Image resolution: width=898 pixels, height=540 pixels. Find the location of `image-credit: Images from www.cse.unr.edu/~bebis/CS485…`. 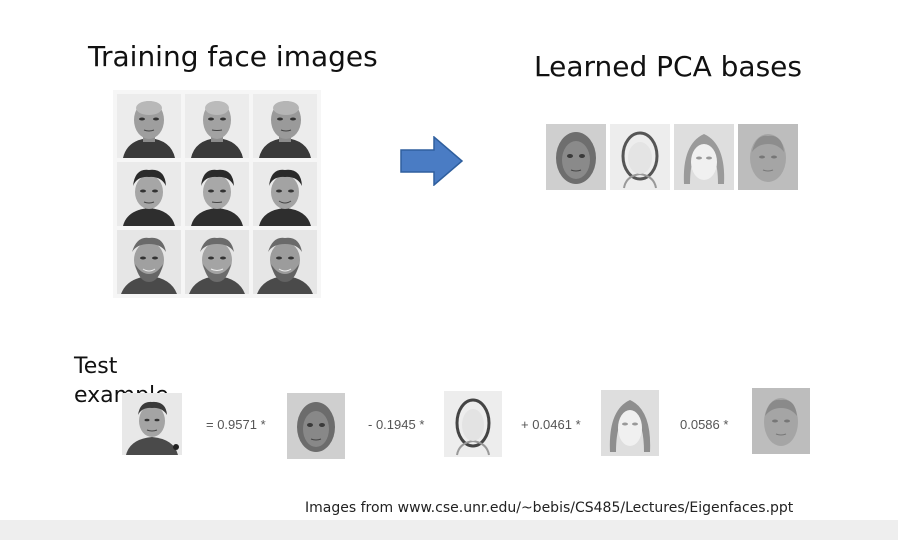

image-credit: Images from www.cse.unr.edu/~bebis/CS485… is located at coordinates (549, 508).